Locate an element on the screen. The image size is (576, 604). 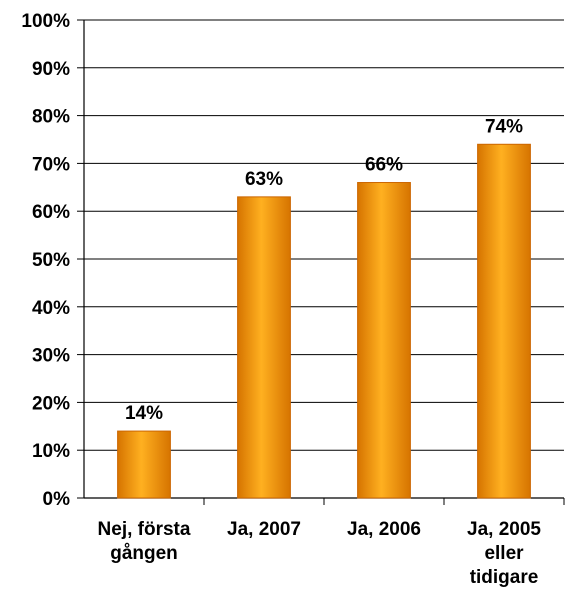
data-label: 14% is located at coordinates (144, 413).